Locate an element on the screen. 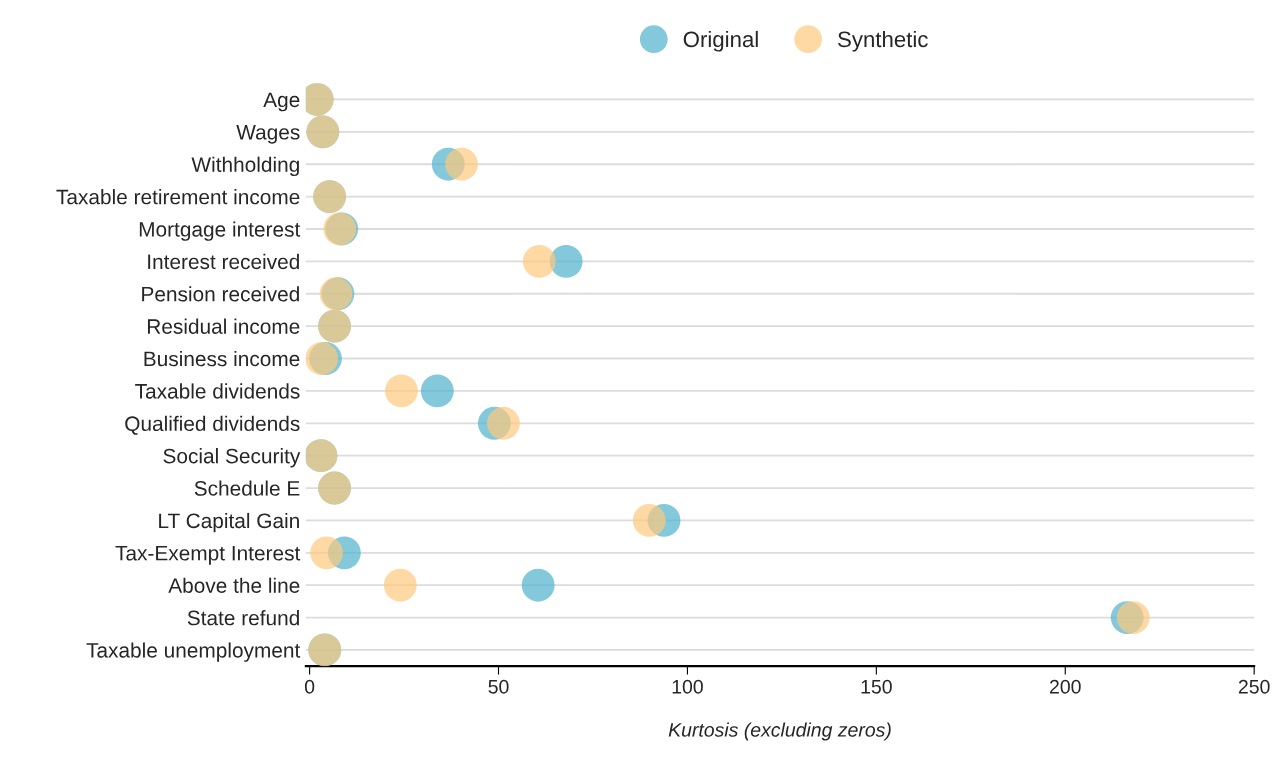 Image resolution: width=1285 pixels, height=757 pixels. x-tick-label: 50 is located at coordinates (498, 686).